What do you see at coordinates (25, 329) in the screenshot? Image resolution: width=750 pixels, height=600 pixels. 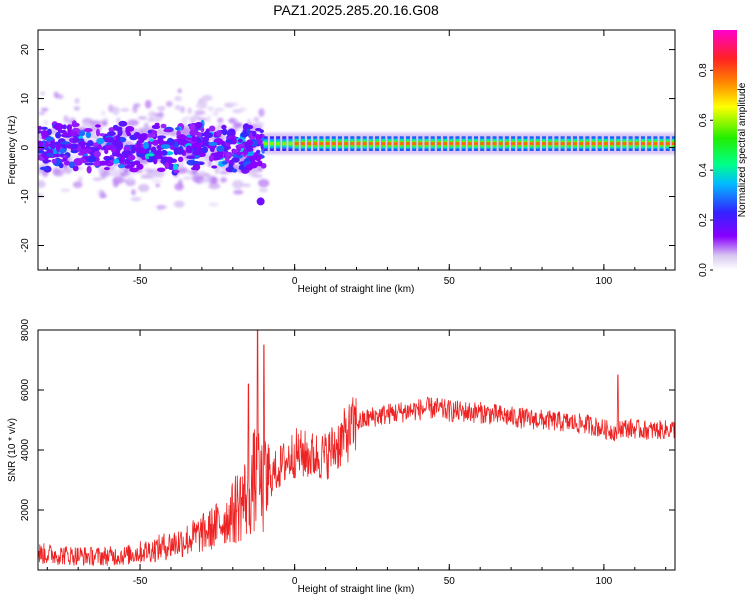 I see `snr-y-tick-label: 8000` at bounding box center [25, 329].